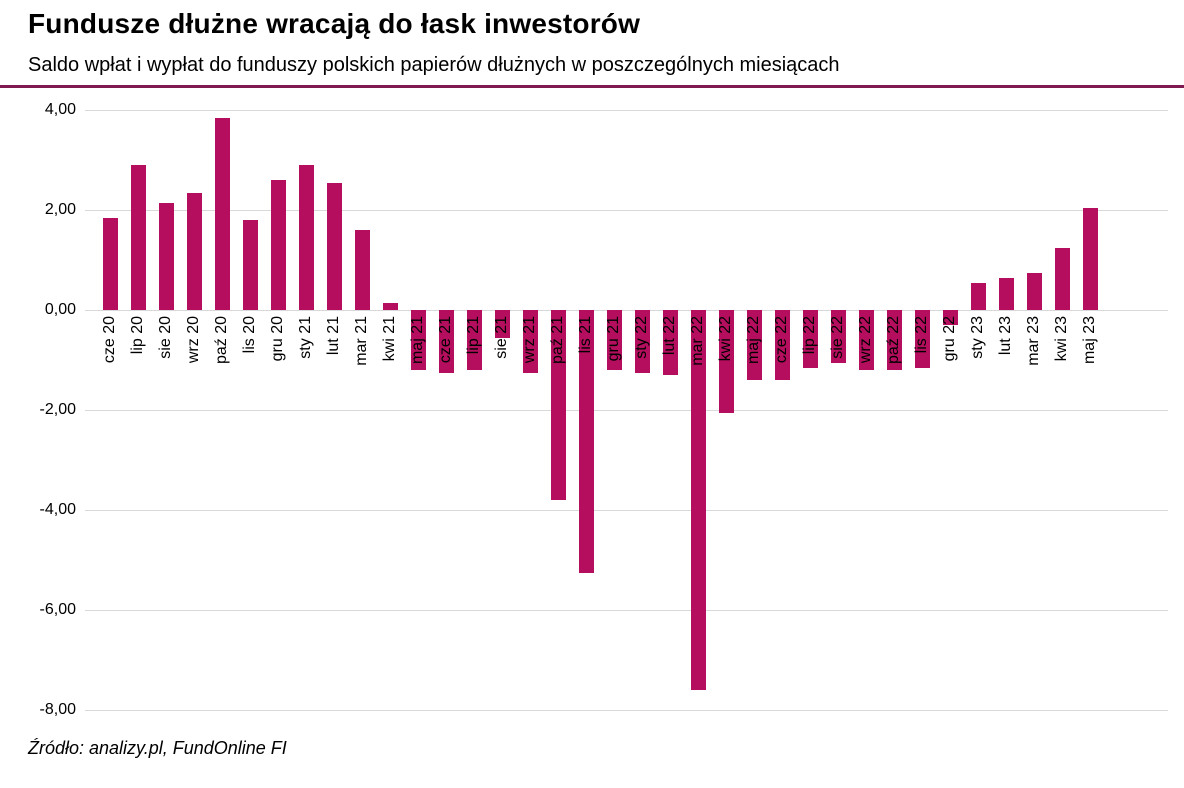 The image size is (1184, 788). What do you see at coordinates (669, 336) in the screenshot?
I see `x-axis-tick-label: lut 22` at bounding box center [669, 336].